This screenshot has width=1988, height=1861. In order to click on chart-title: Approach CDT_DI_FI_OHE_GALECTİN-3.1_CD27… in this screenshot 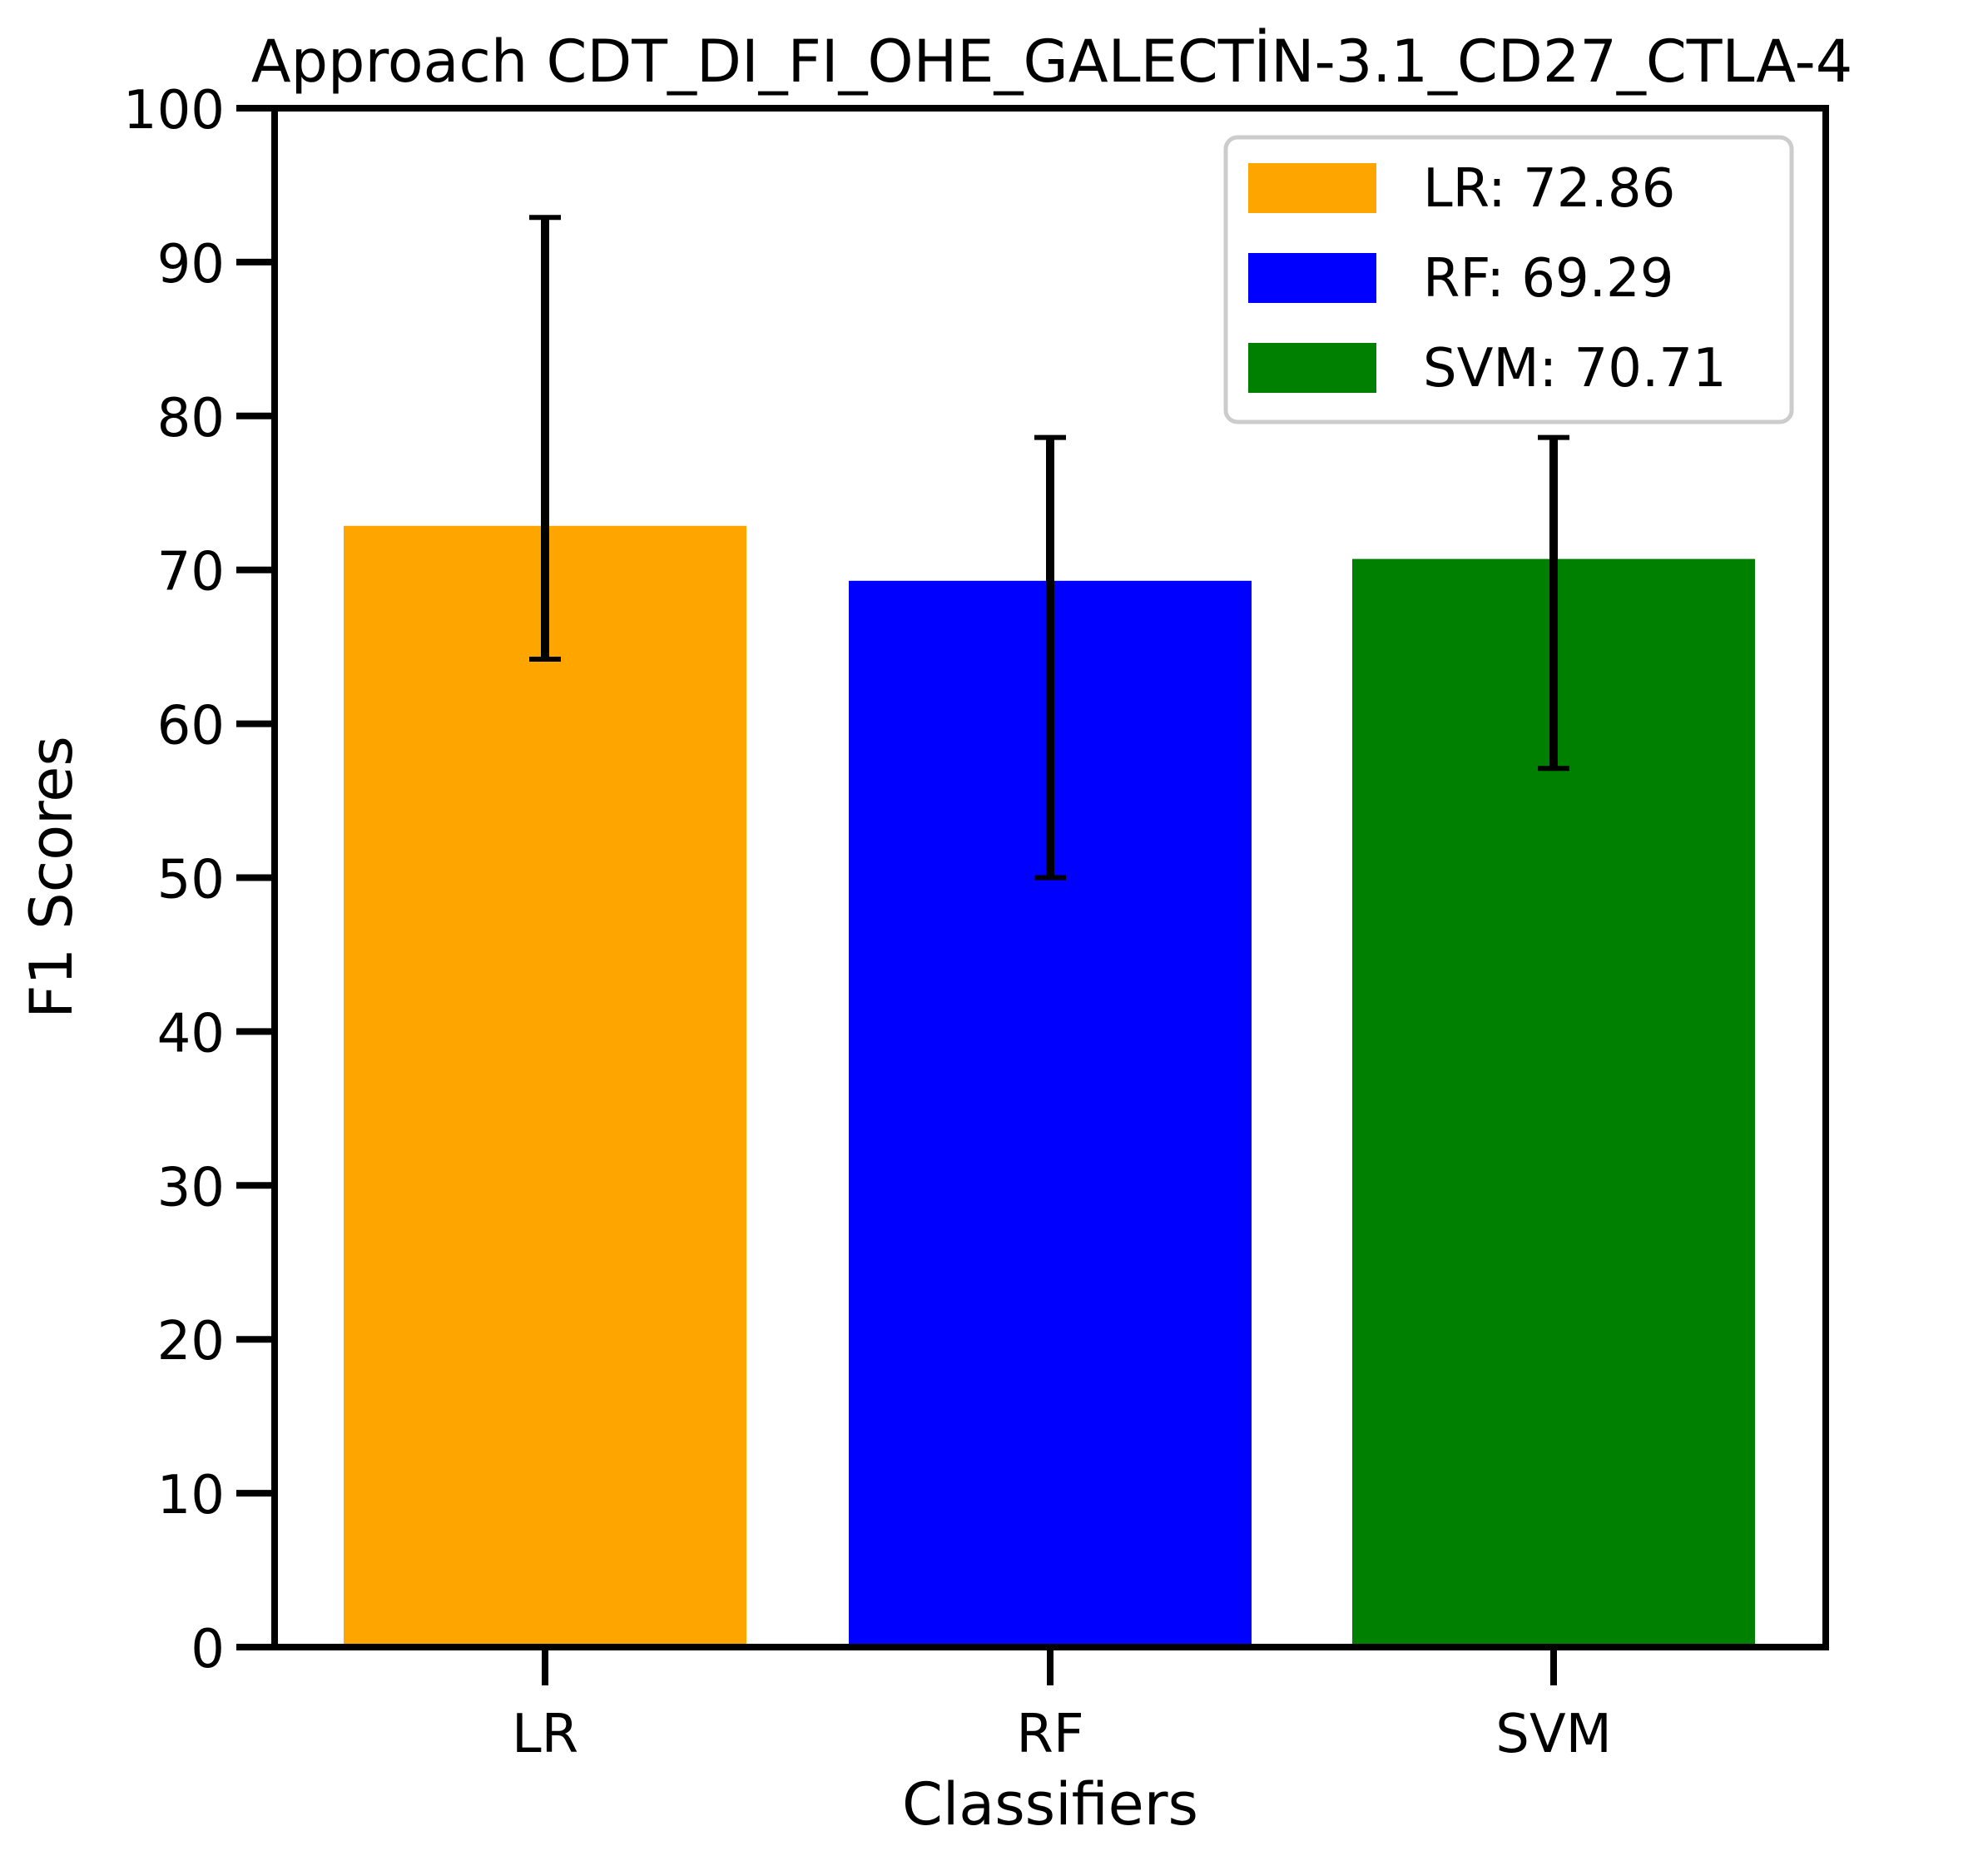, I will do `click(1052, 61)`.